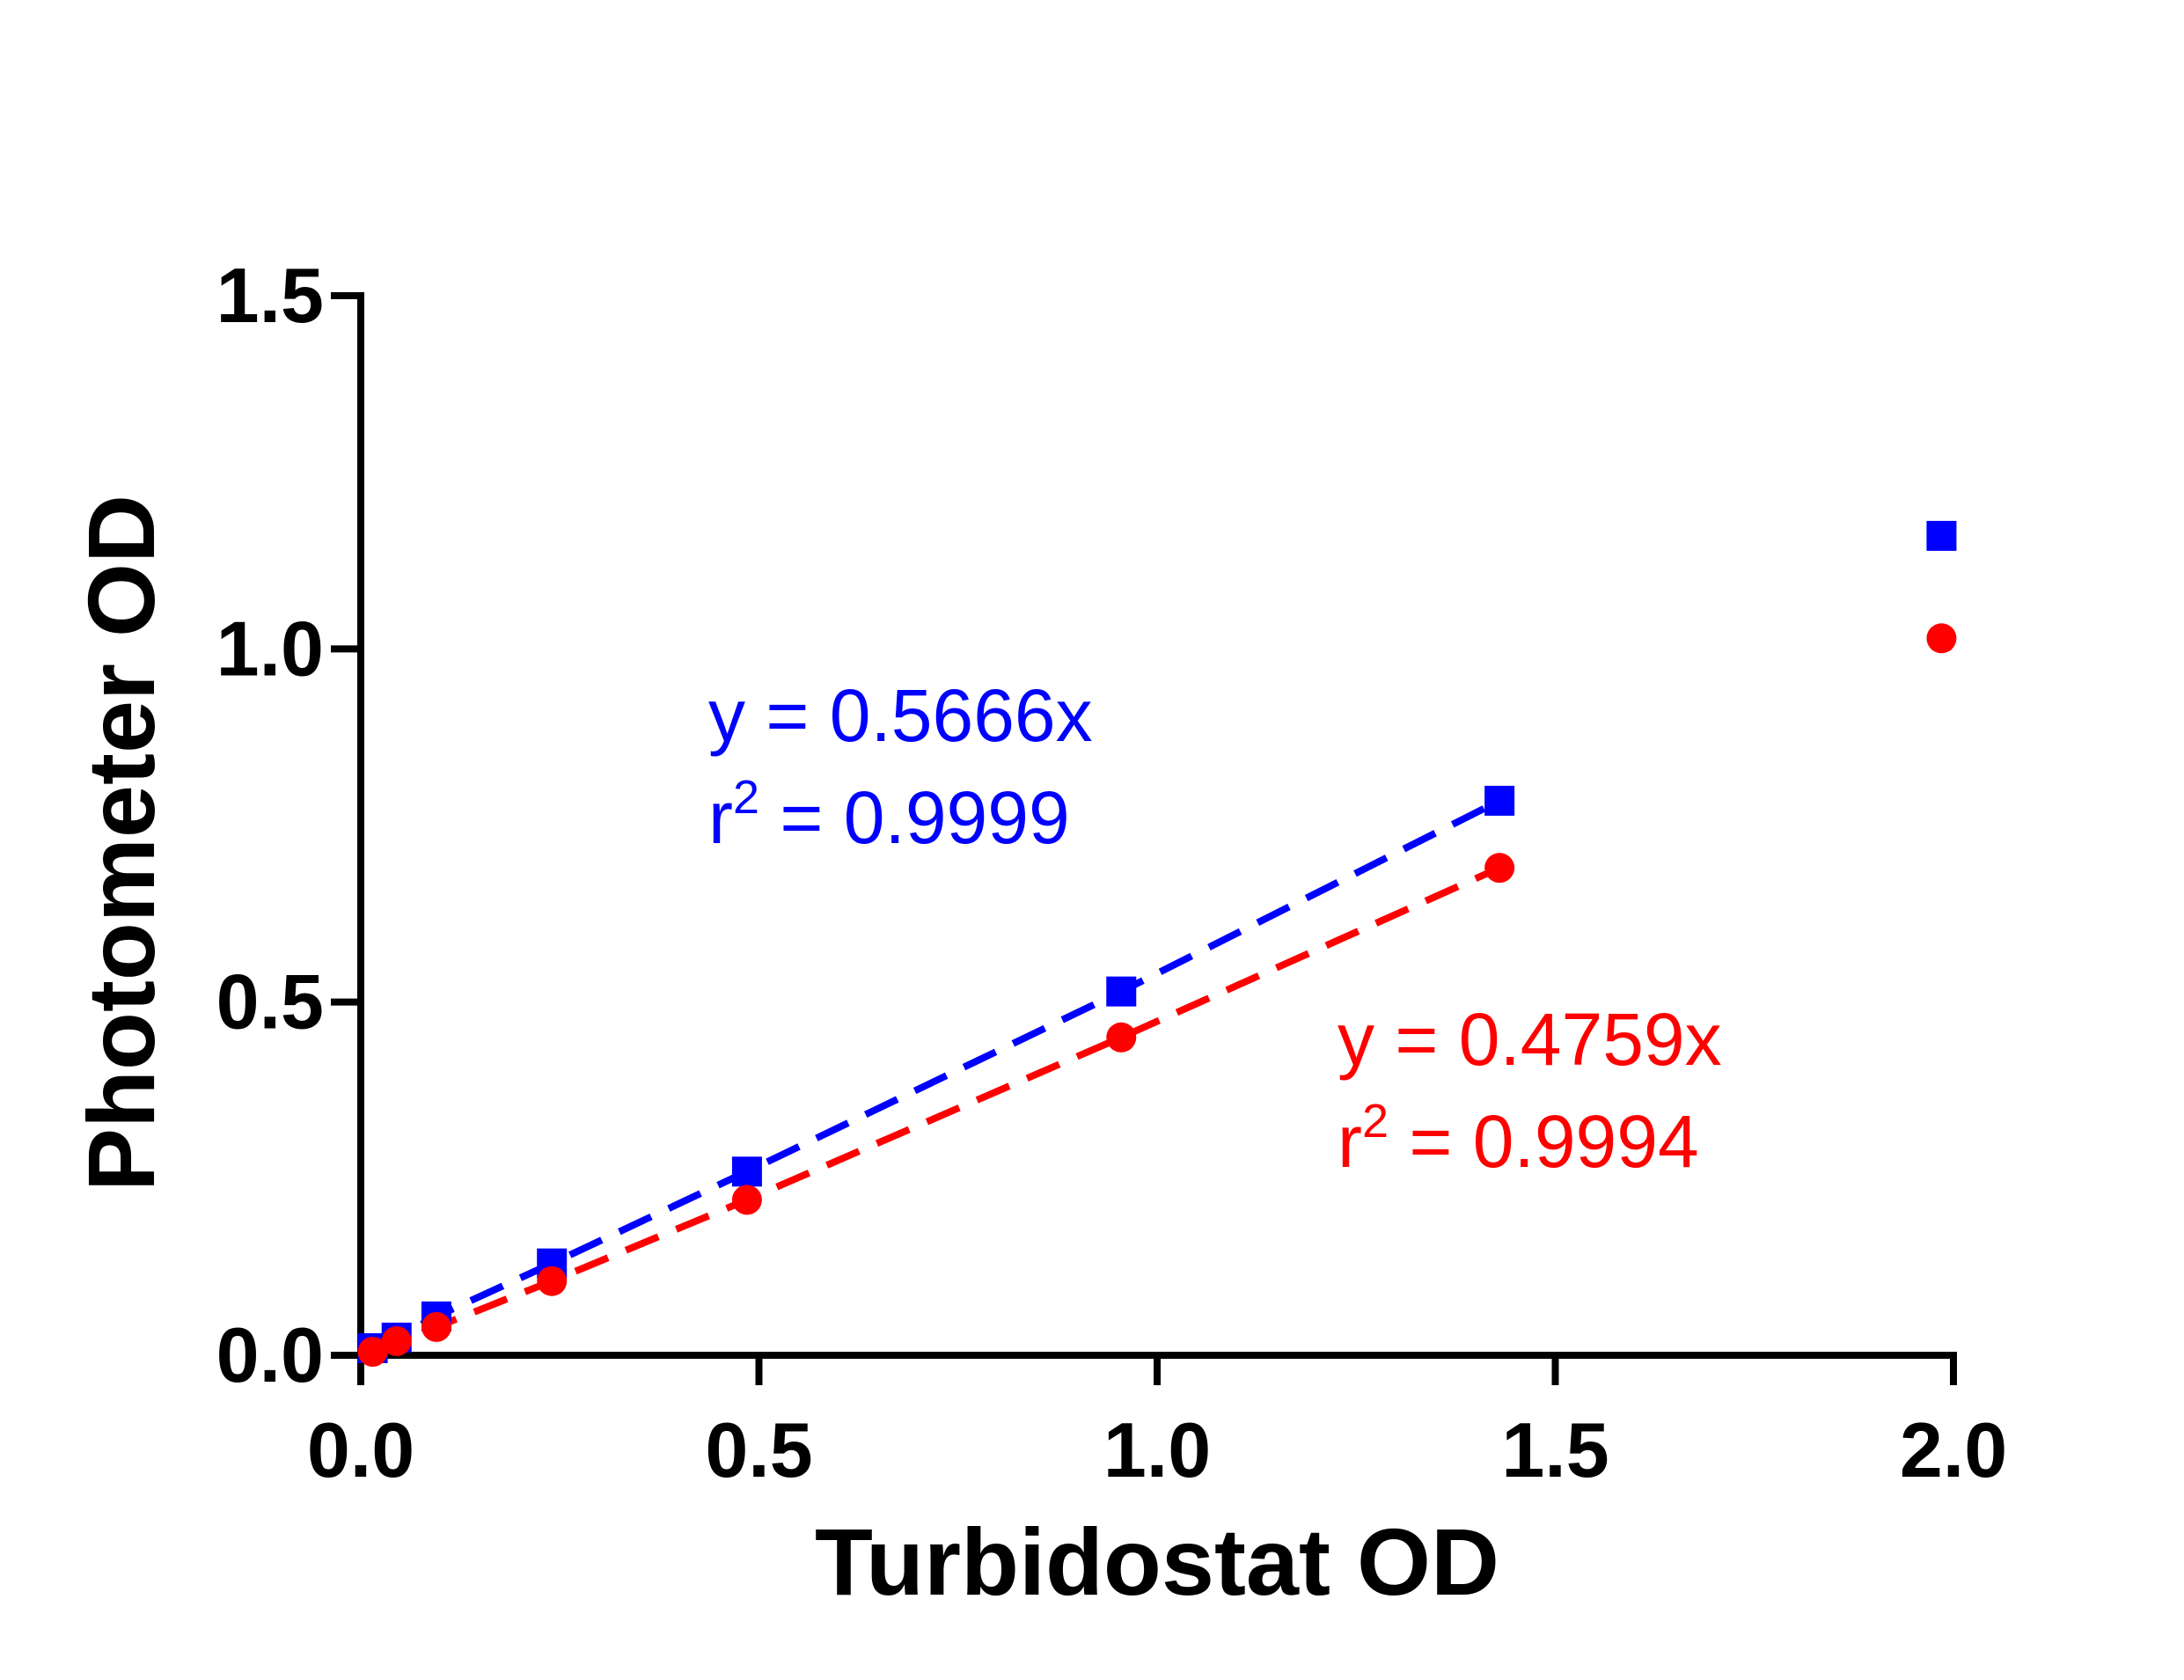 This screenshot has height=1680, width=2184. What do you see at coordinates (889, 815) in the screenshot?
I see `fit-r-squared: r2 = 0.9999` at bounding box center [889, 815].